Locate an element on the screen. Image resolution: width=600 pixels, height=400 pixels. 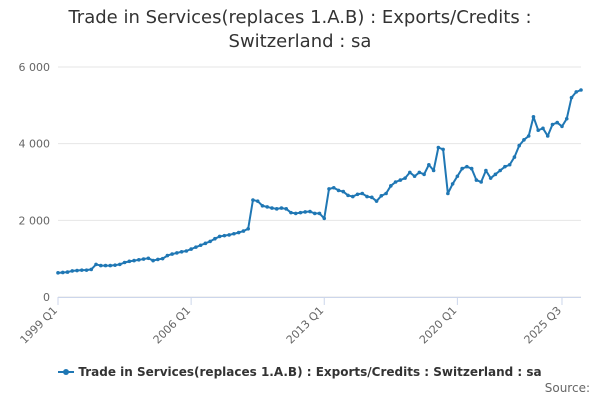
legend-swatch-icon is located at coordinates (66, 372).